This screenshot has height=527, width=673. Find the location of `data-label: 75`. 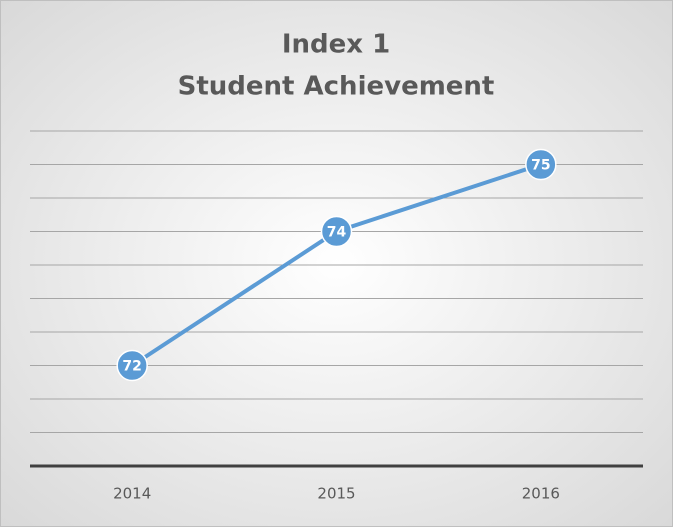

data-label: 75 is located at coordinates (540, 166).